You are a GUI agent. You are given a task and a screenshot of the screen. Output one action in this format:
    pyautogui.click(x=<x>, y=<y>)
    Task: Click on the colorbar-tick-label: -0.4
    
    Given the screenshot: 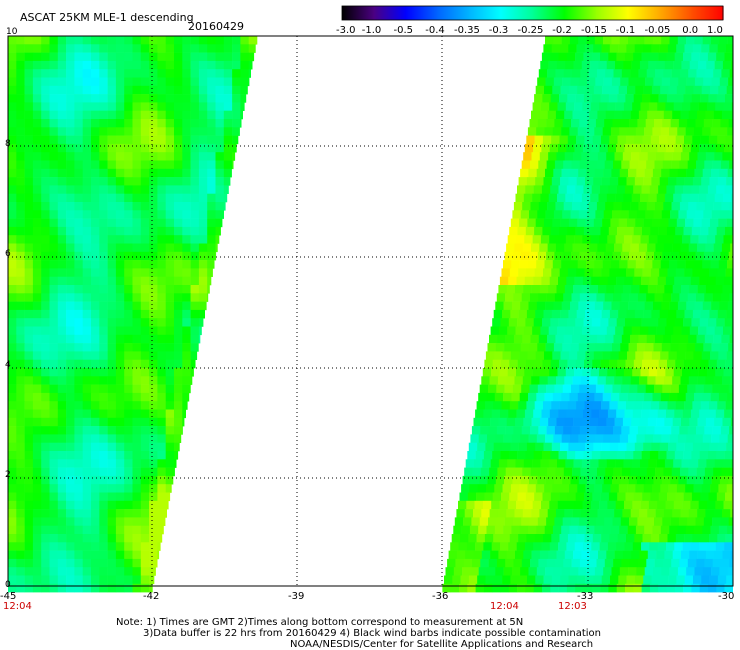 What is the action you would take?
    pyautogui.click(x=435, y=30)
    